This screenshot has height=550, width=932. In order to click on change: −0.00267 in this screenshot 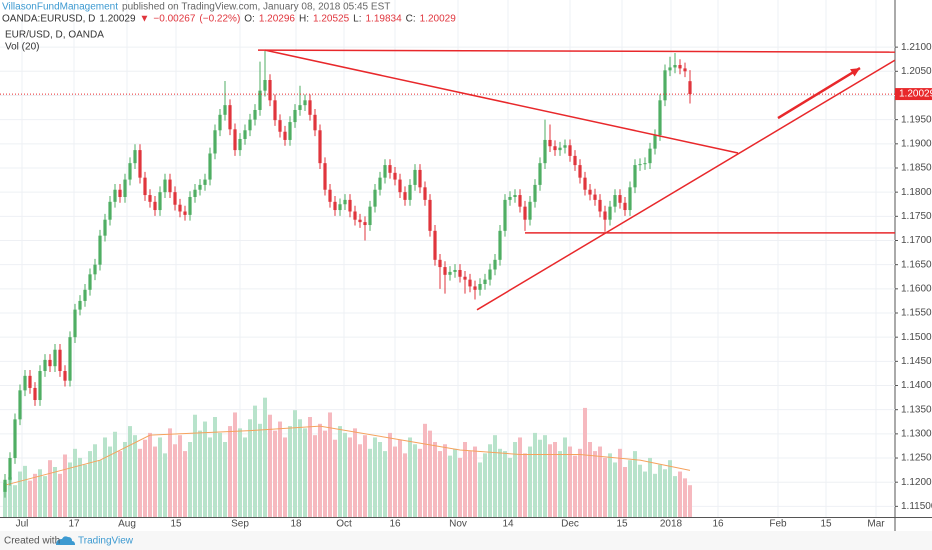, I will do `click(174, 19)`.